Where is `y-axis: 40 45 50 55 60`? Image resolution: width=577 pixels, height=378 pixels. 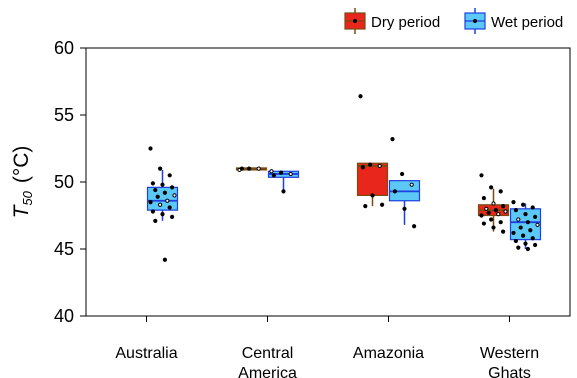
y-axis: 40 45 50 55 60 is located at coordinates (70, 182).